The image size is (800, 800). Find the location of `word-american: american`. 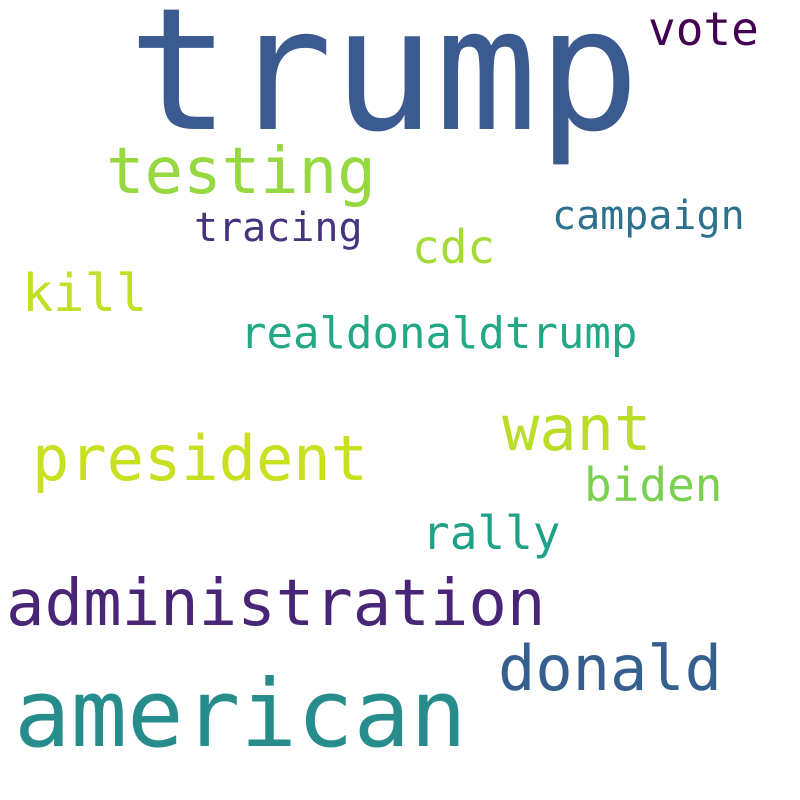

word-american: american is located at coordinates (240, 714).